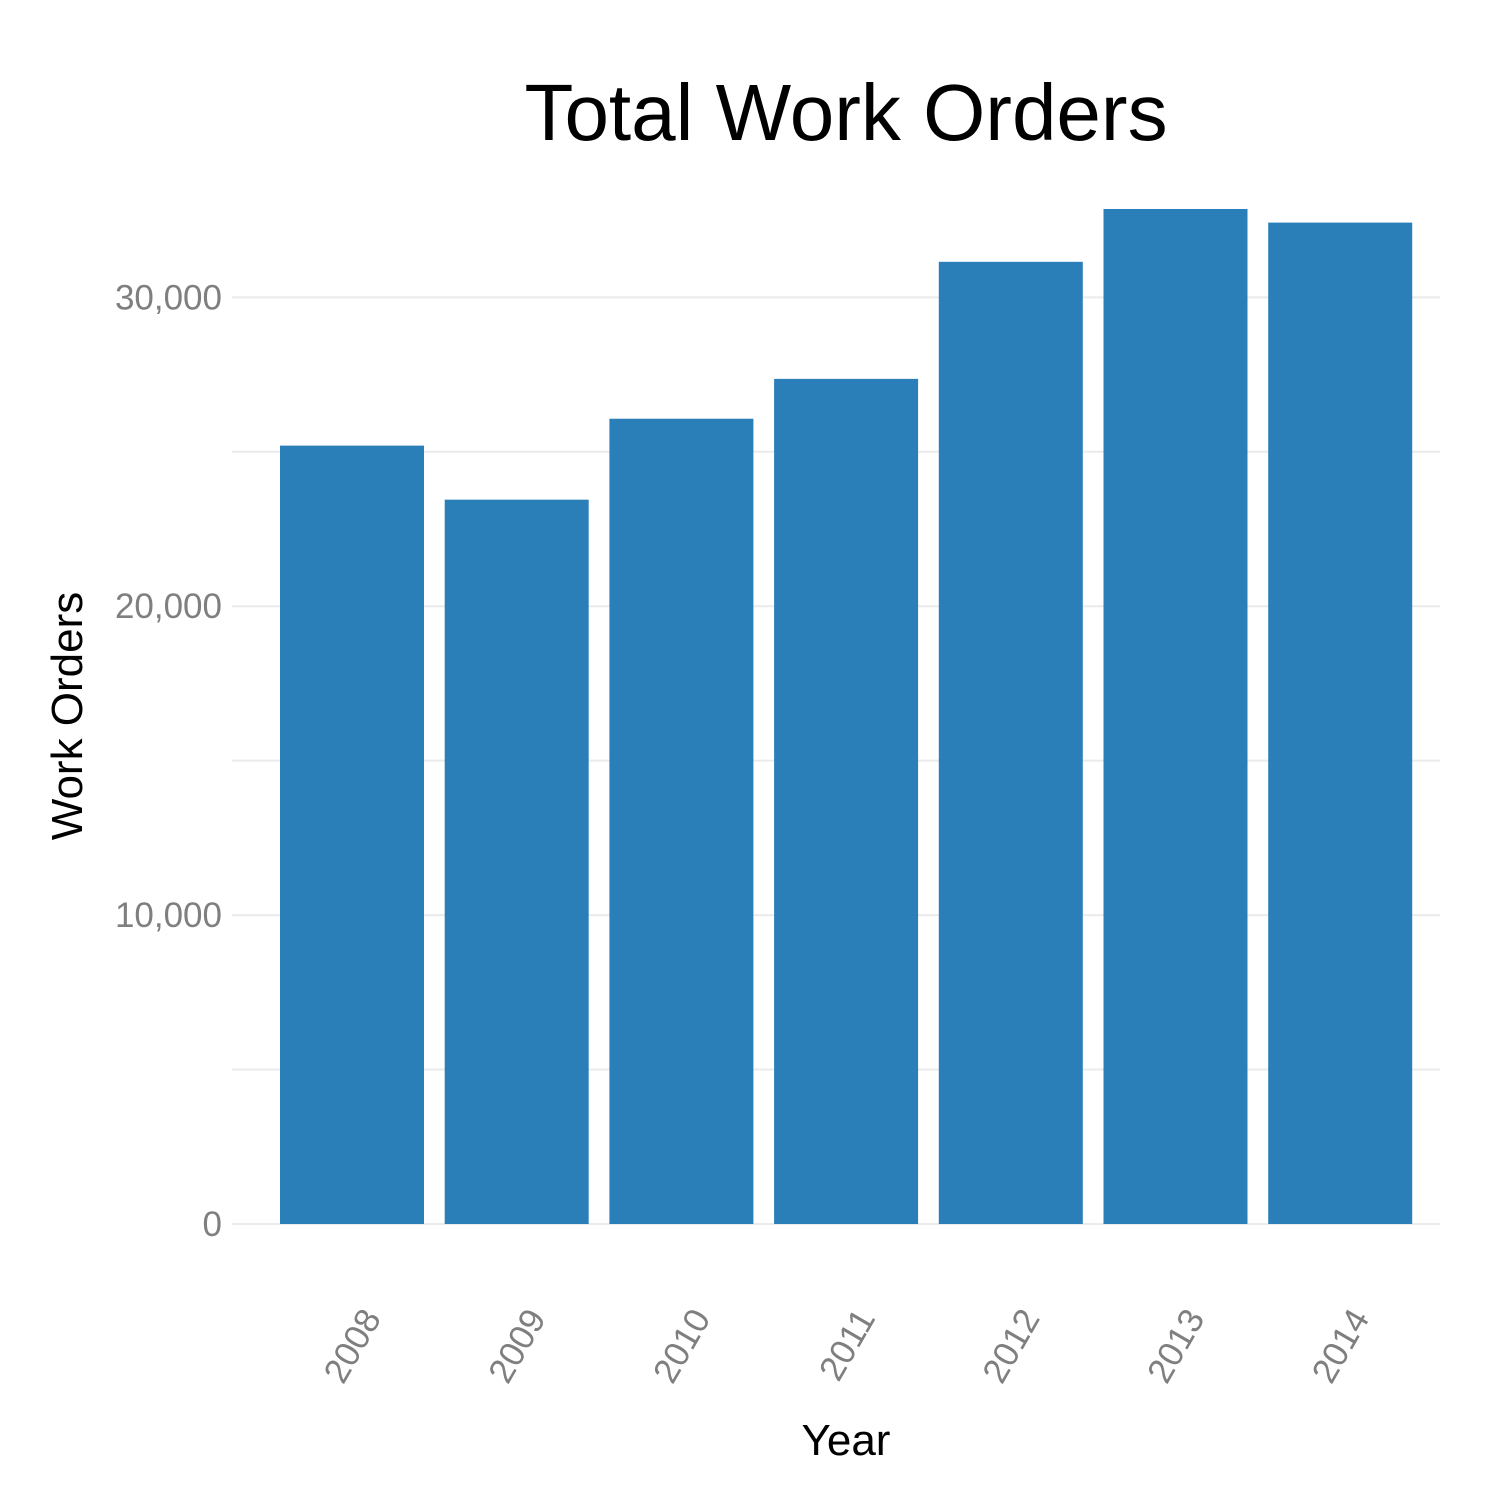 The height and width of the screenshot is (1500, 1500). I want to click on chart-title: Total Work Orders, so click(845, 112).